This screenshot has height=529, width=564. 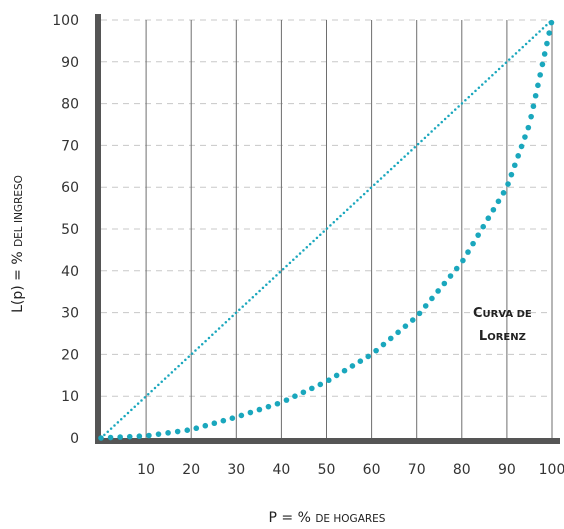 I want to click on y-tick-label-20: 20, so click(x=70, y=355).